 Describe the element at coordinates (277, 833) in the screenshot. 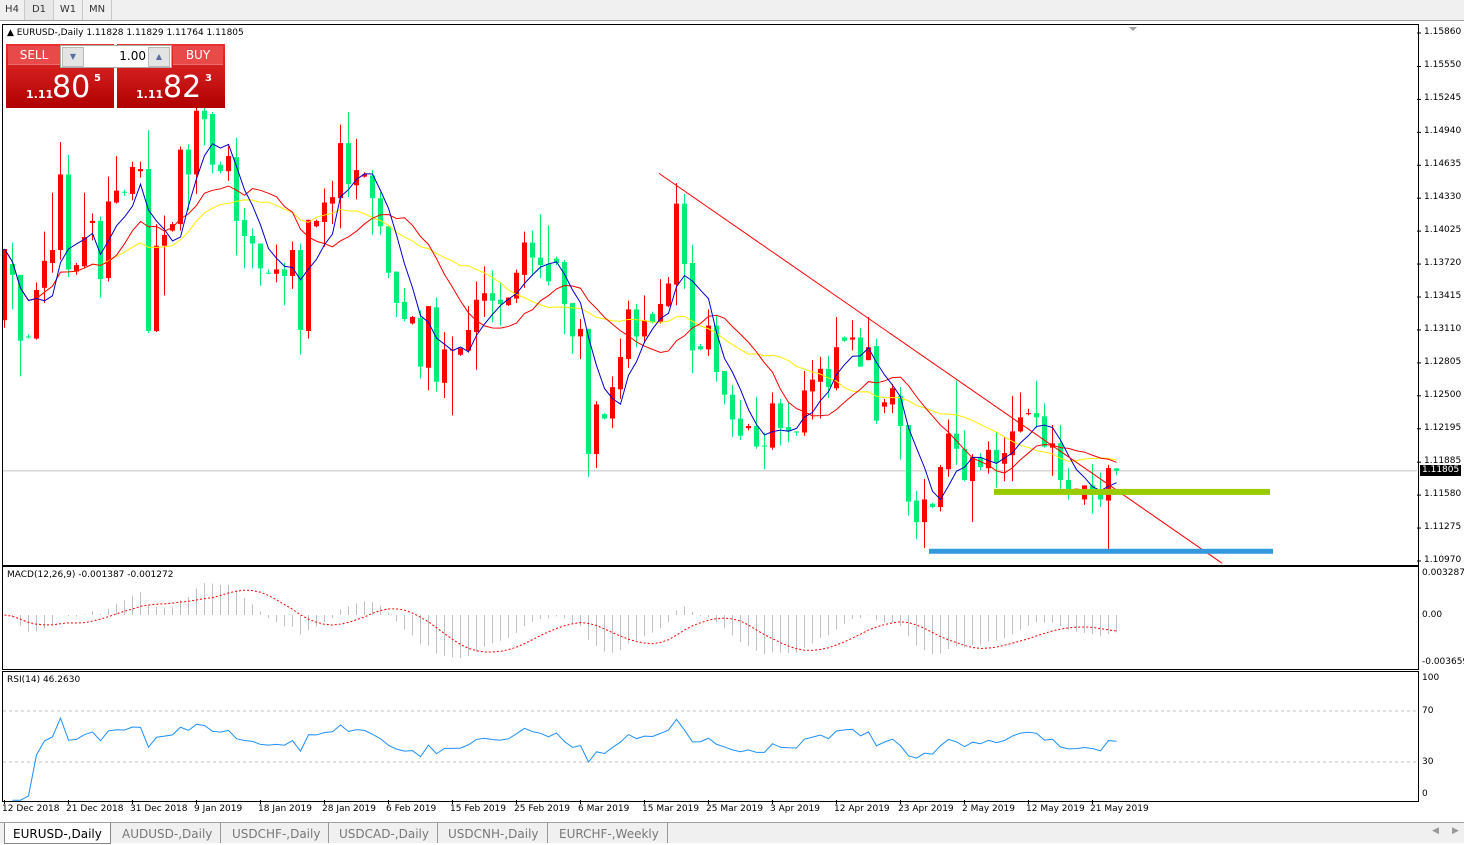

I see `tab-usdchf-daily: USDCHF-,Daily` at that location.